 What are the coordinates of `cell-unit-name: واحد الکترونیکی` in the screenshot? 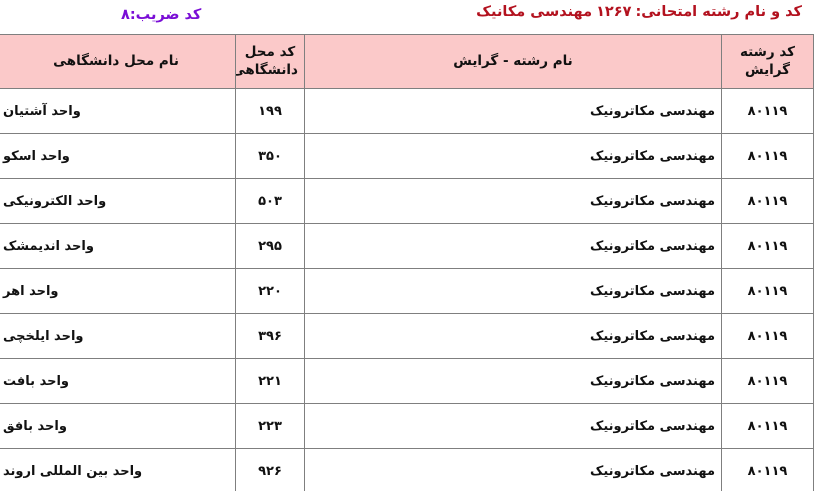 It's located at (118, 201).